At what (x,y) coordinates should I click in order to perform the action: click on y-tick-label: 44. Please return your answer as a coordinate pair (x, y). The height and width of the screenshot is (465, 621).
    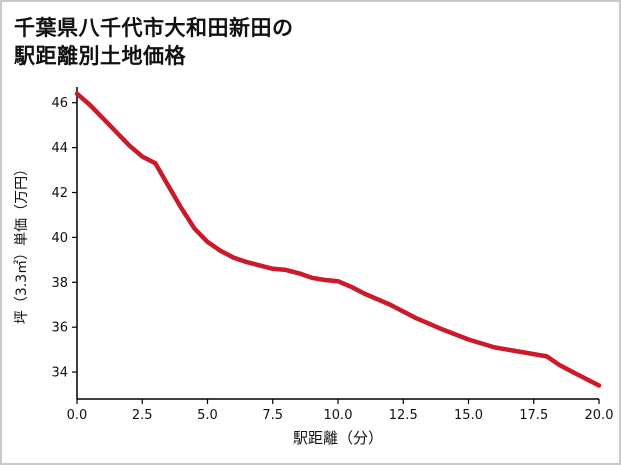
    Looking at the image, I should click on (59, 148).